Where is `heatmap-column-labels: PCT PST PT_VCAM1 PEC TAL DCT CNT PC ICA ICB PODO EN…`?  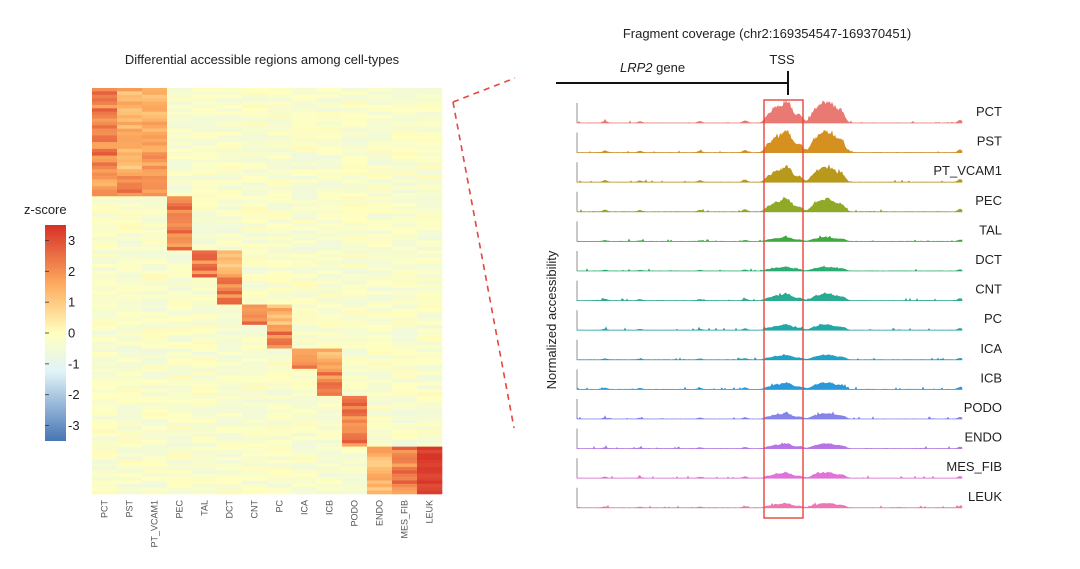
heatmap-column-labels: PCT PST PT_VCAM1 PEC TAL DCT CNT PC ICA ICB PODO EN… is located at coordinates (267, 523).